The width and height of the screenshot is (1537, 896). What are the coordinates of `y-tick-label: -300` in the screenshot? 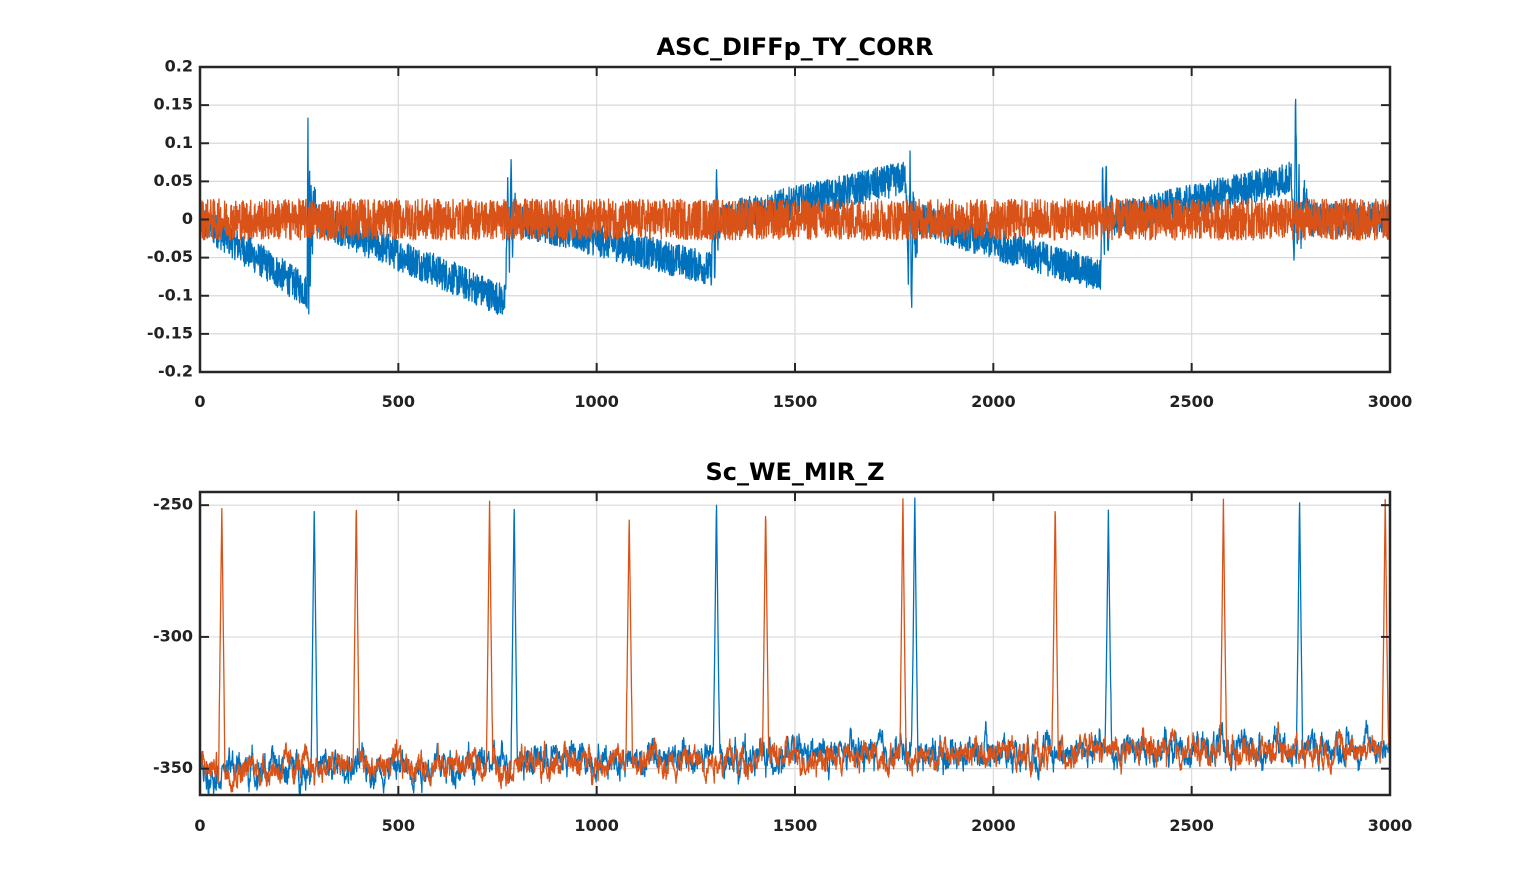 It's located at (173, 635).